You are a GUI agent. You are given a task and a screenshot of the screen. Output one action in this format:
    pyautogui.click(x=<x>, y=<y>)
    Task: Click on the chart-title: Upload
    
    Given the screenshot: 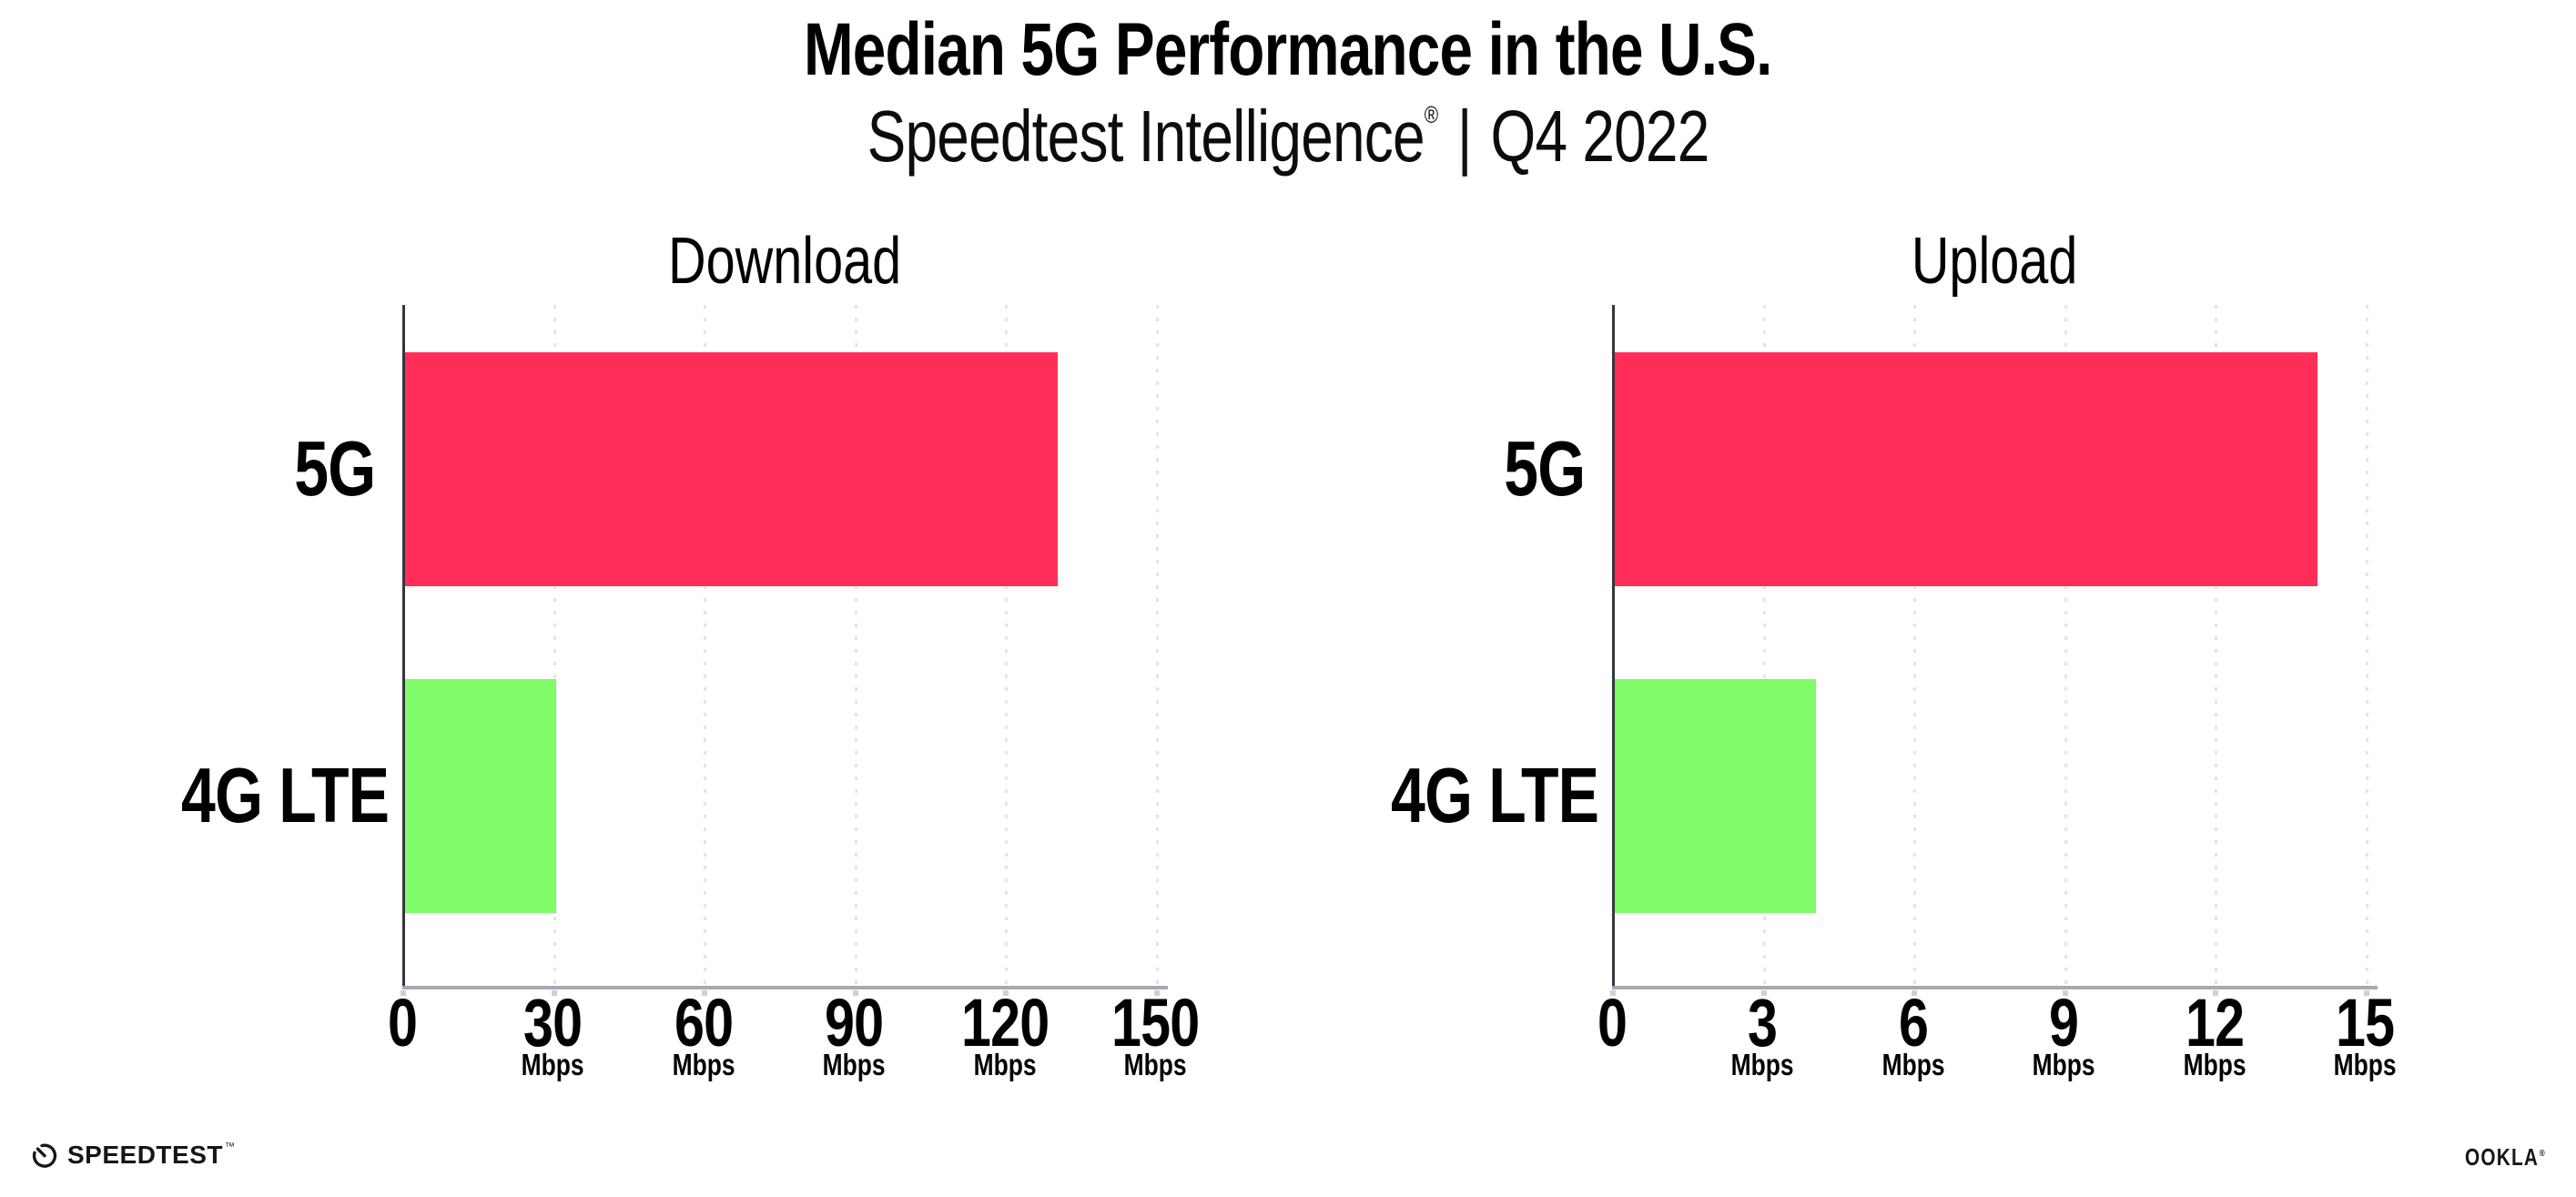 What is the action you would take?
    pyautogui.click(x=1995, y=261)
    